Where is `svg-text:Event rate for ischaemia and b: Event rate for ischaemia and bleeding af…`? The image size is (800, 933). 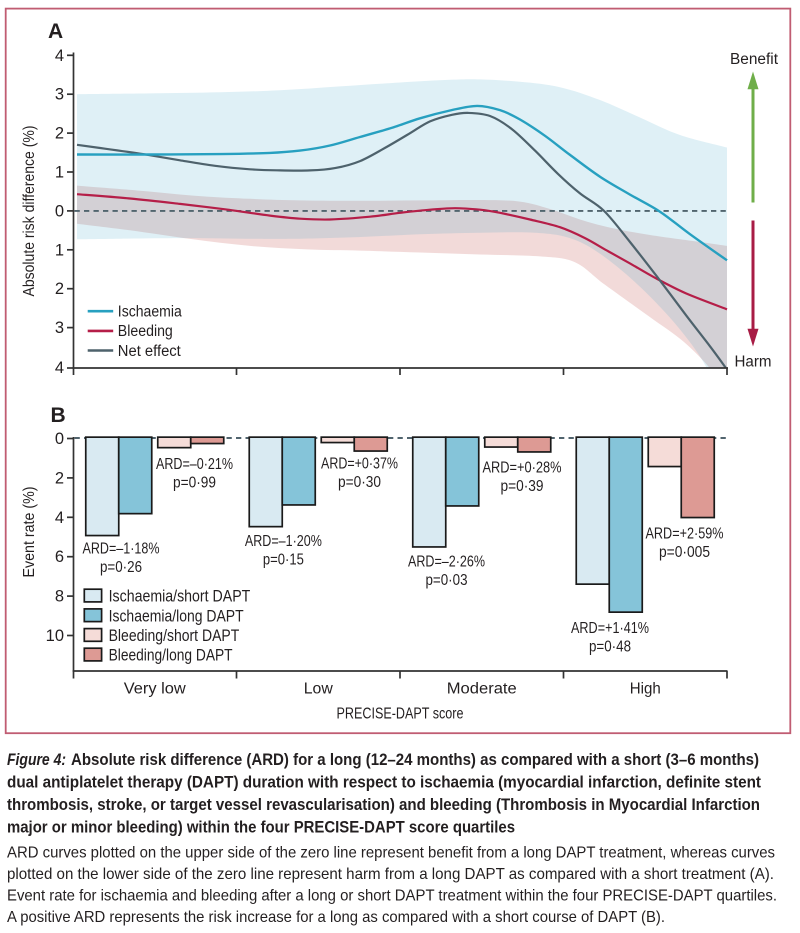
svg-text:Event rate for ischaemia and b: Event rate for ischaemia and bleeding af… is located at coordinates (392, 896).